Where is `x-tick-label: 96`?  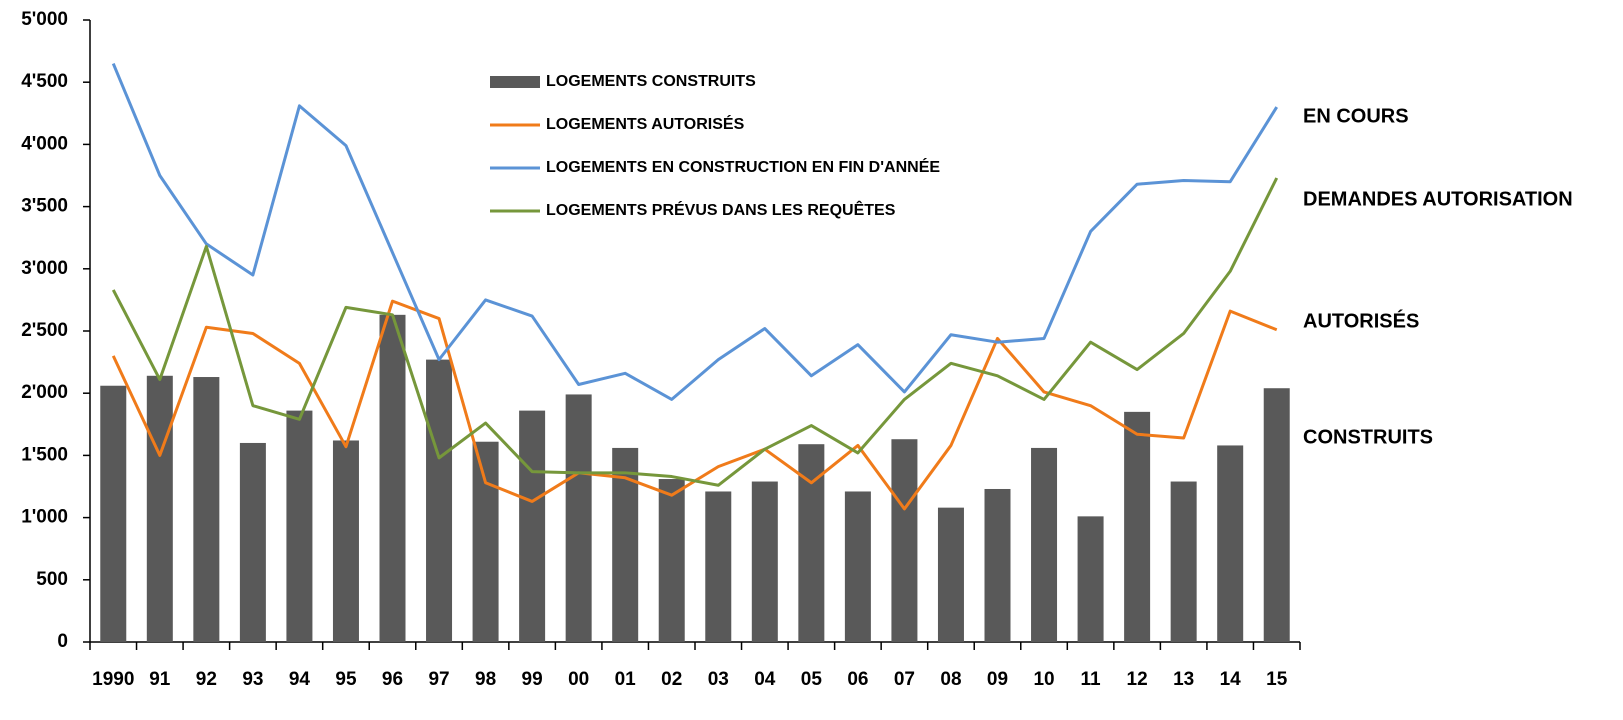
x-tick-label: 96 is located at coordinates (392, 679).